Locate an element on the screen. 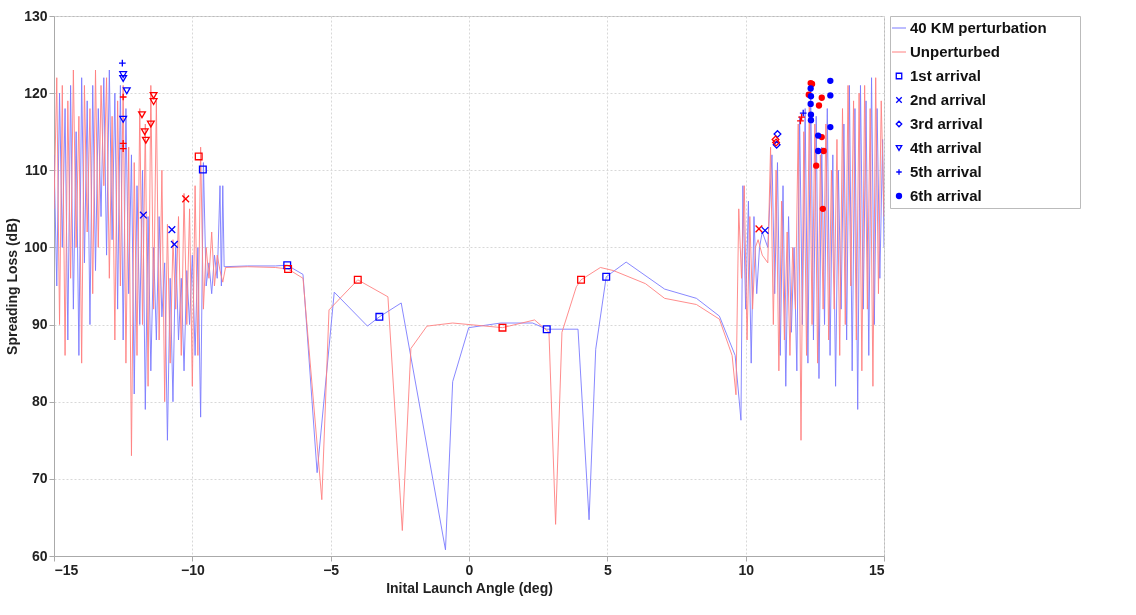 This screenshot has height=615, width=1136. x-axis-title: Inital Launch Angle (deg) is located at coordinates (469, 587).